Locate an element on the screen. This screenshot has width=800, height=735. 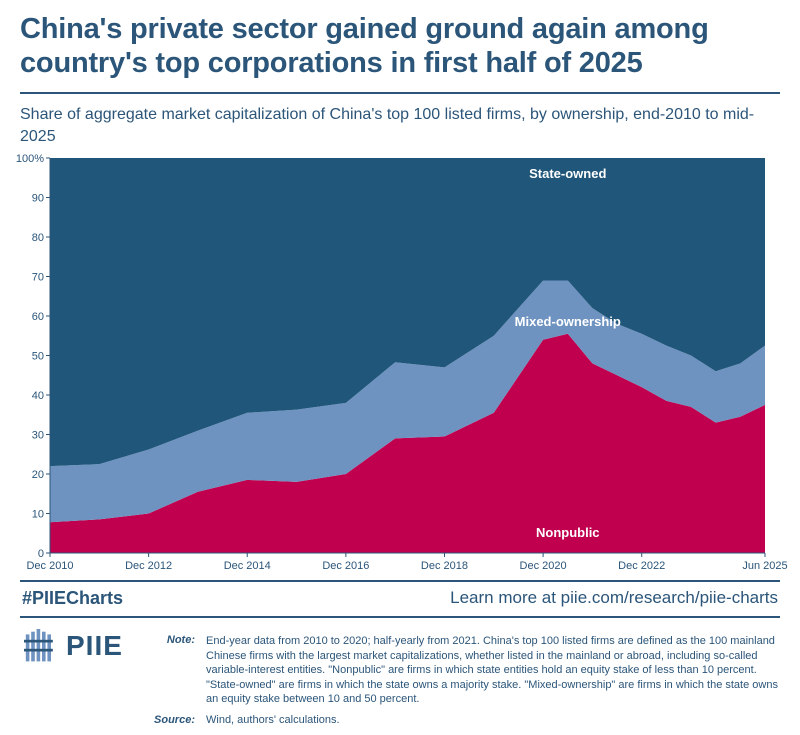
x-tick-label: Jun 2025 is located at coordinates (764, 566).